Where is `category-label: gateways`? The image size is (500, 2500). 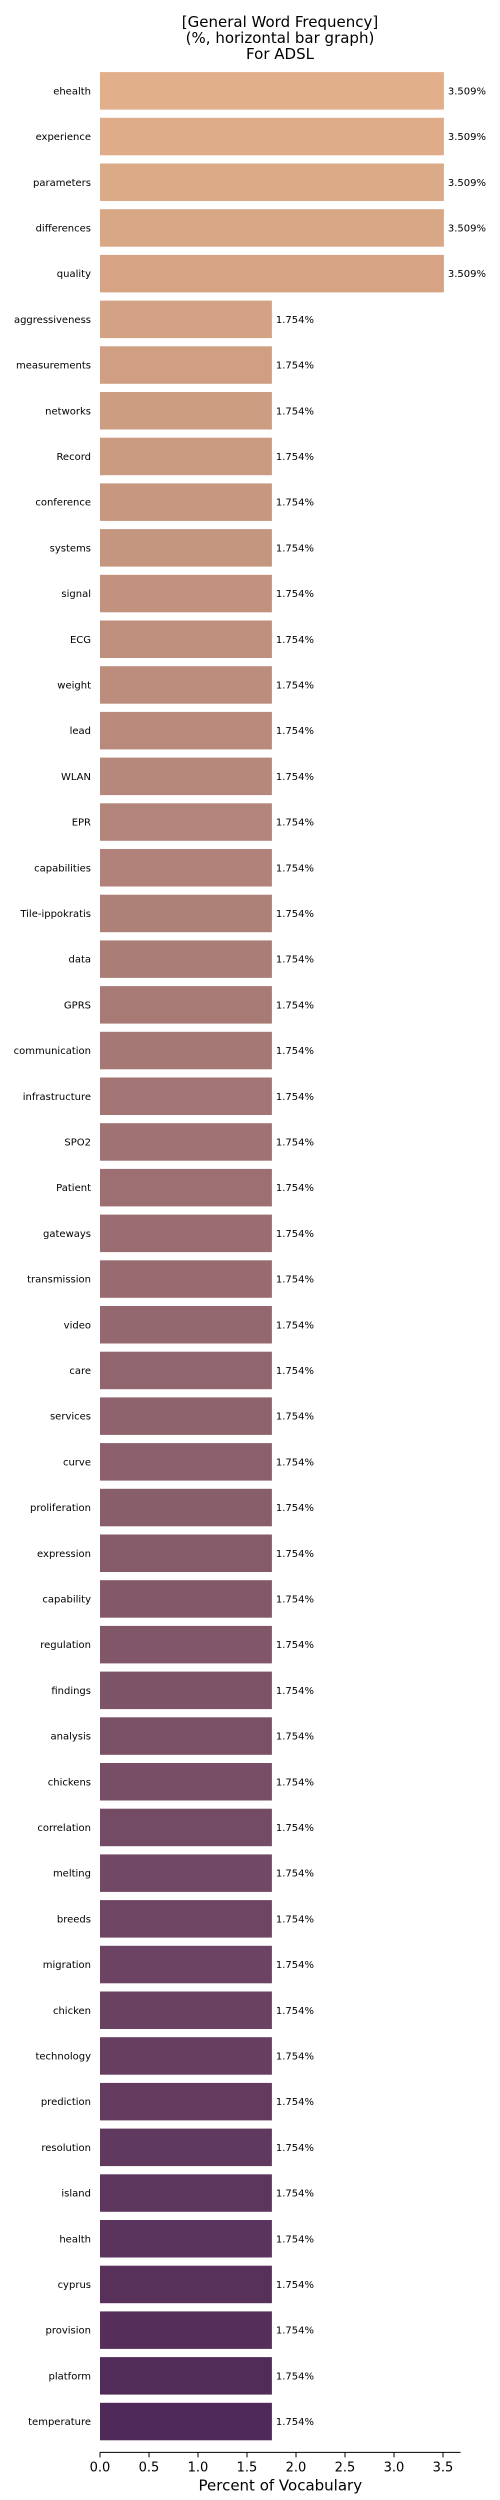 category-label: gateways is located at coordinates (67, 1234).